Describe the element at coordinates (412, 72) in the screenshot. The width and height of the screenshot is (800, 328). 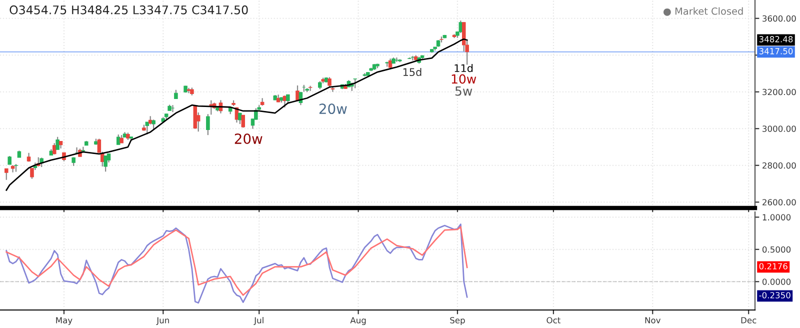
I see `annotation: 15d` at that location.